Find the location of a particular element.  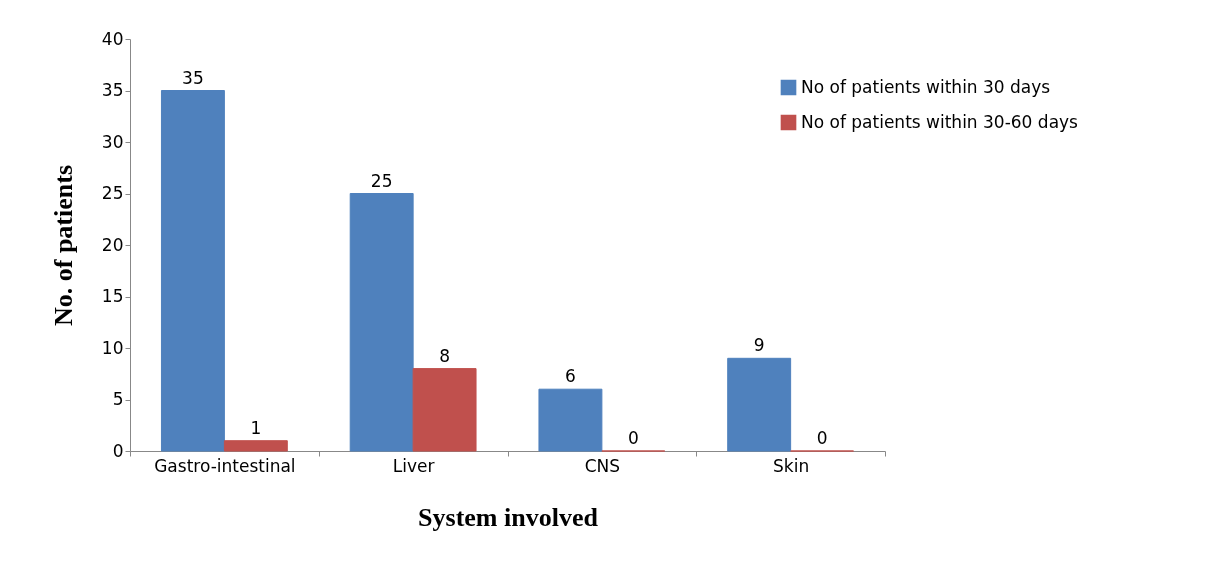

y-tick-label: 35 is located at coordinates (112, 90).